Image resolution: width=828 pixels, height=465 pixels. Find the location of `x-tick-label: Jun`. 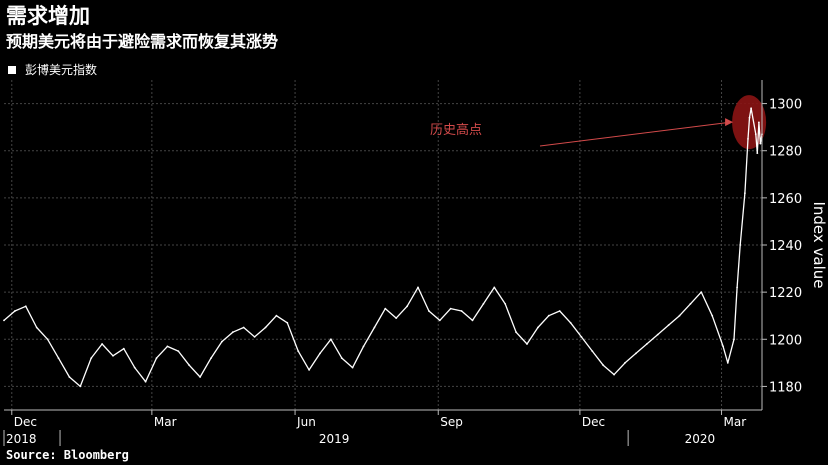

x-tick-label: Jun is located at coordinates (306, 422).